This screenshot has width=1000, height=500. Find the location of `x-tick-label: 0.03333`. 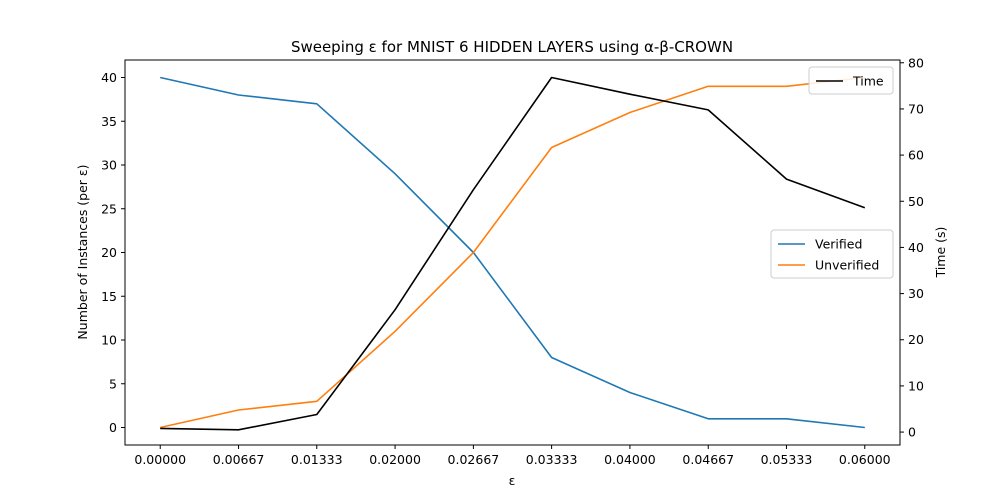

x-tick-label: 0.03333 is located at coordinates (552, 459).